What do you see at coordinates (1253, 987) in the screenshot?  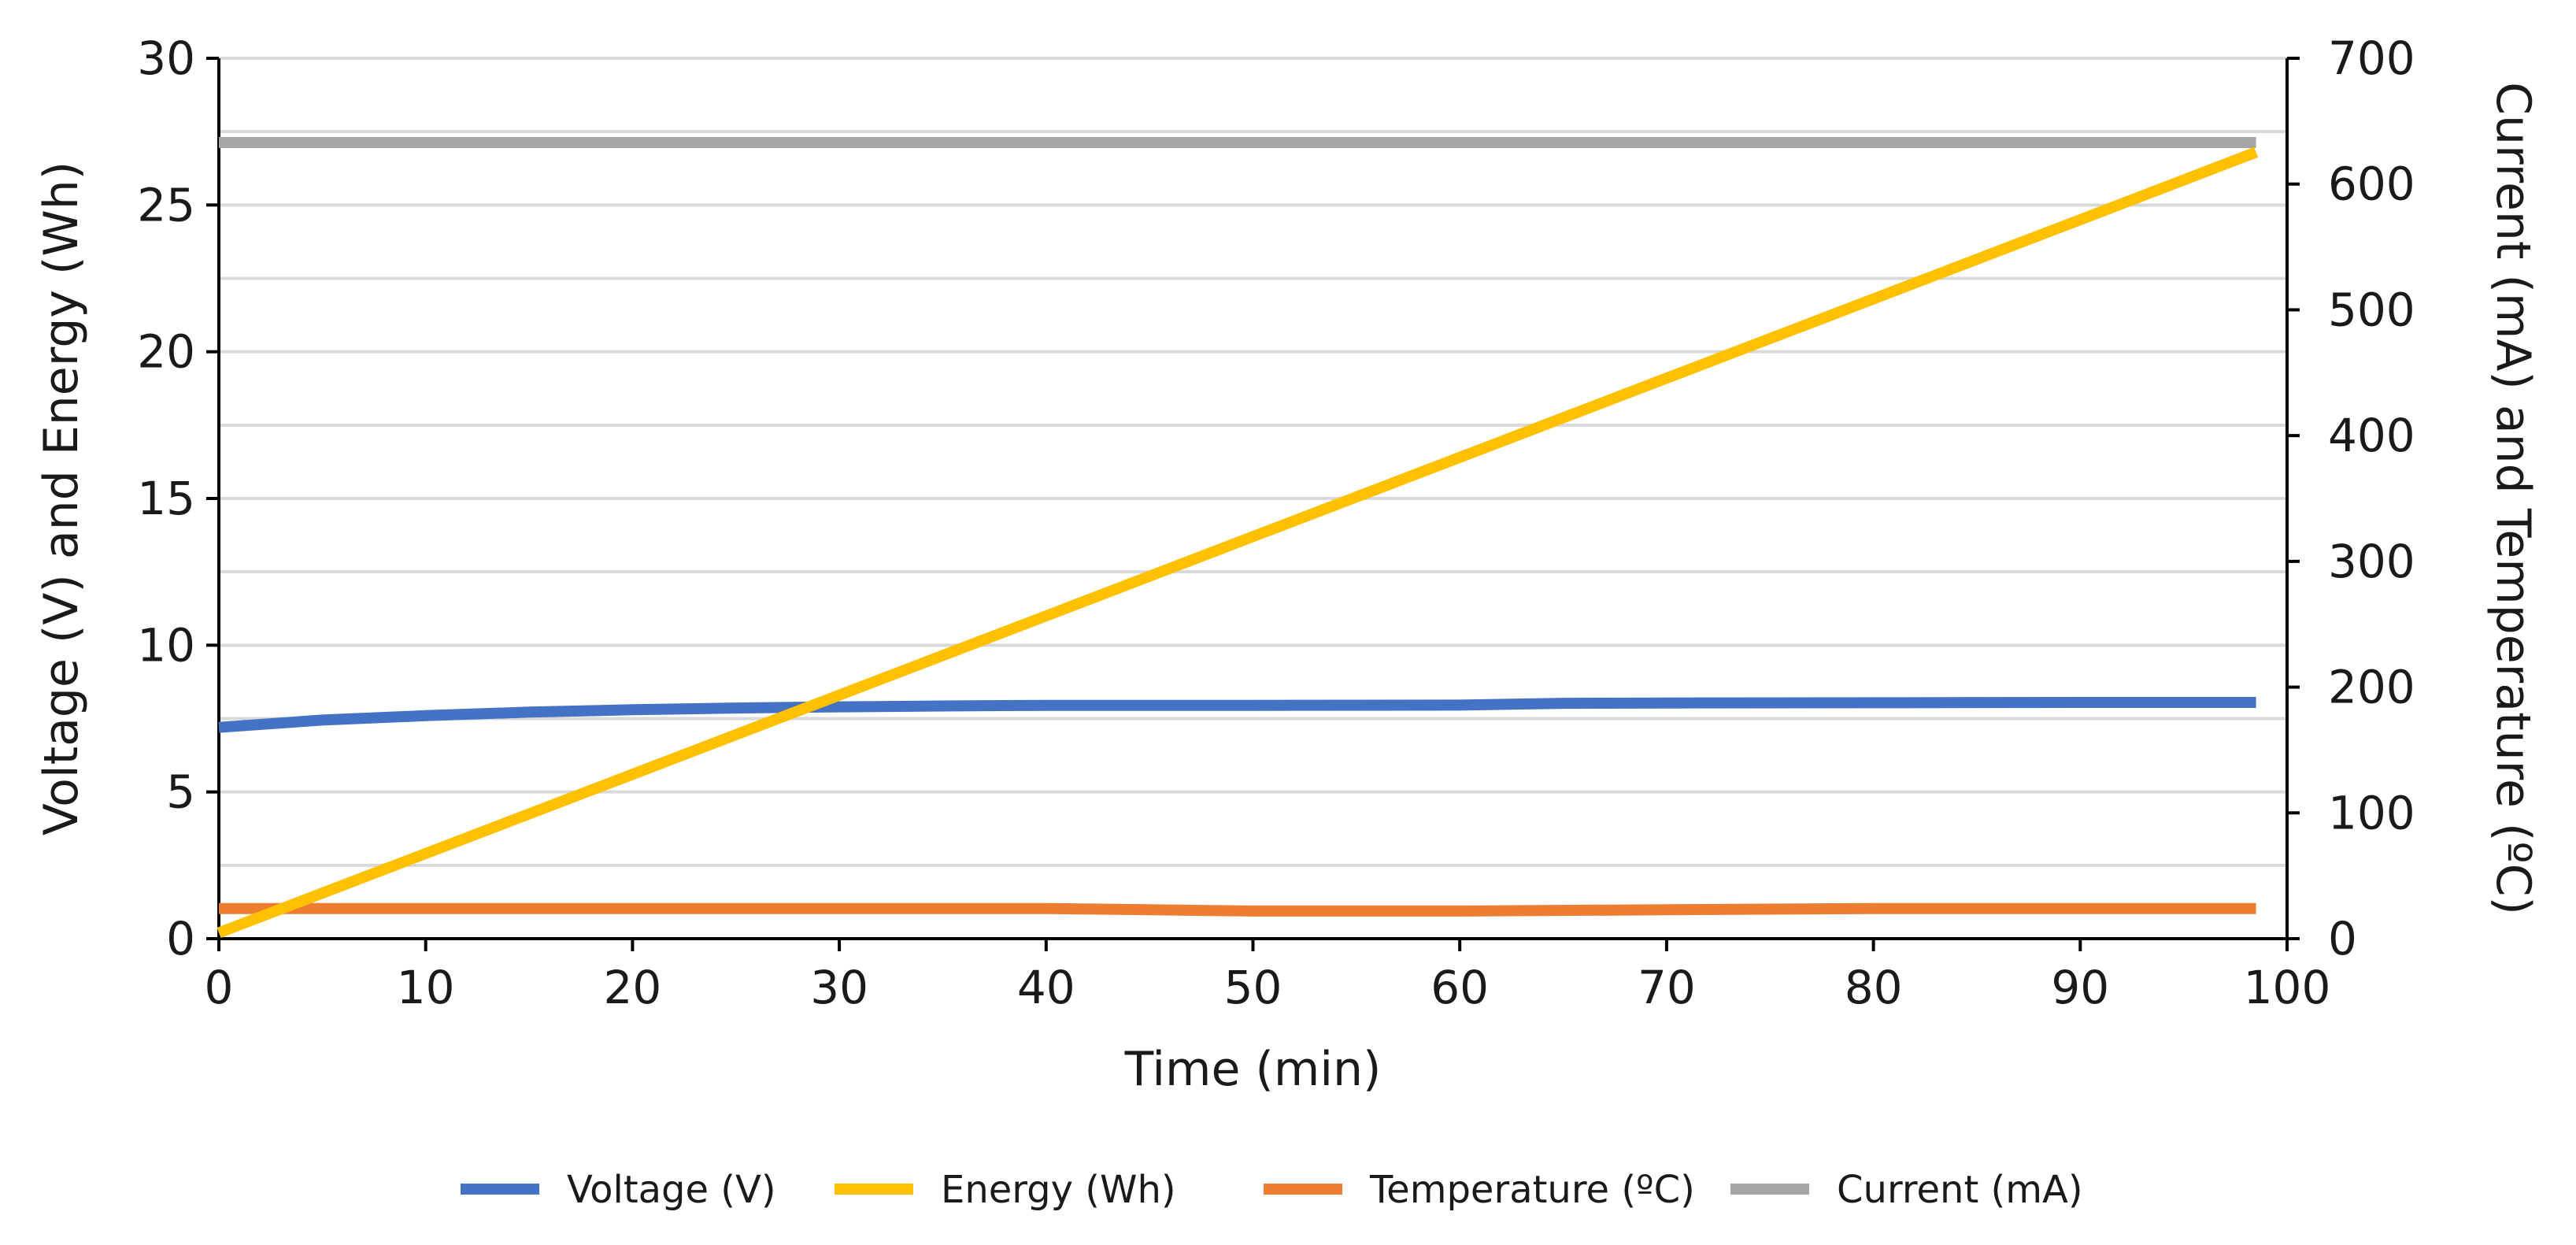 I see `x-tick-label: 50` at bounding box center [1253, 987].